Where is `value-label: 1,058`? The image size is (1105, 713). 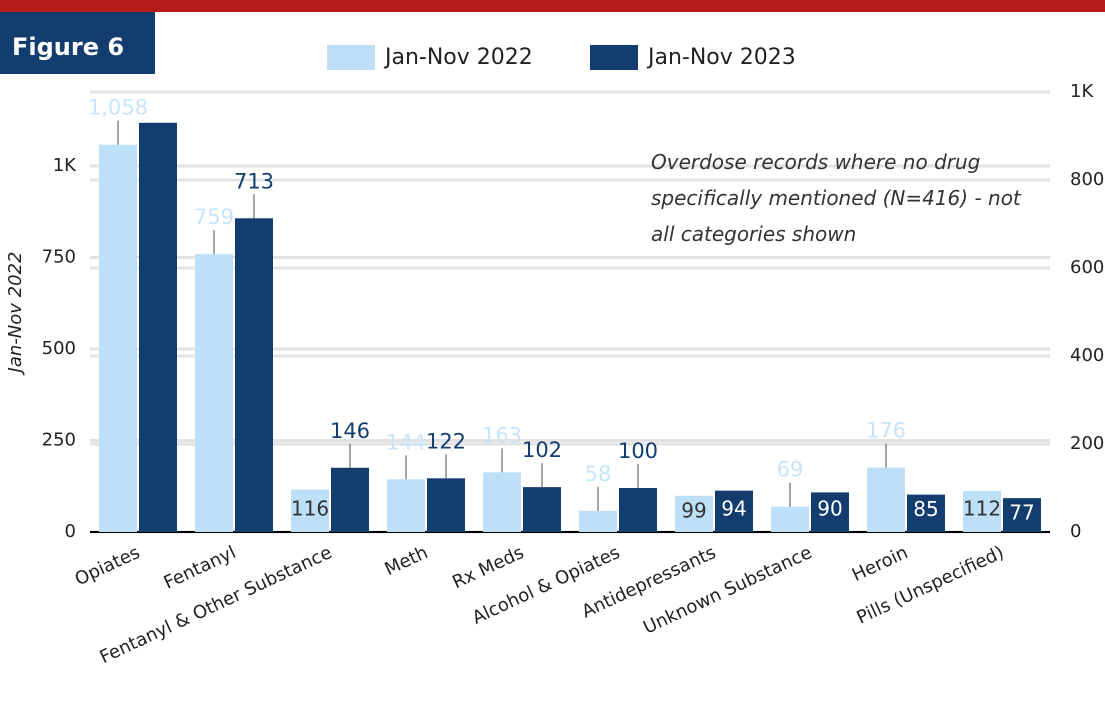
value-label: 1,058 is located at coordinates (118, 108).